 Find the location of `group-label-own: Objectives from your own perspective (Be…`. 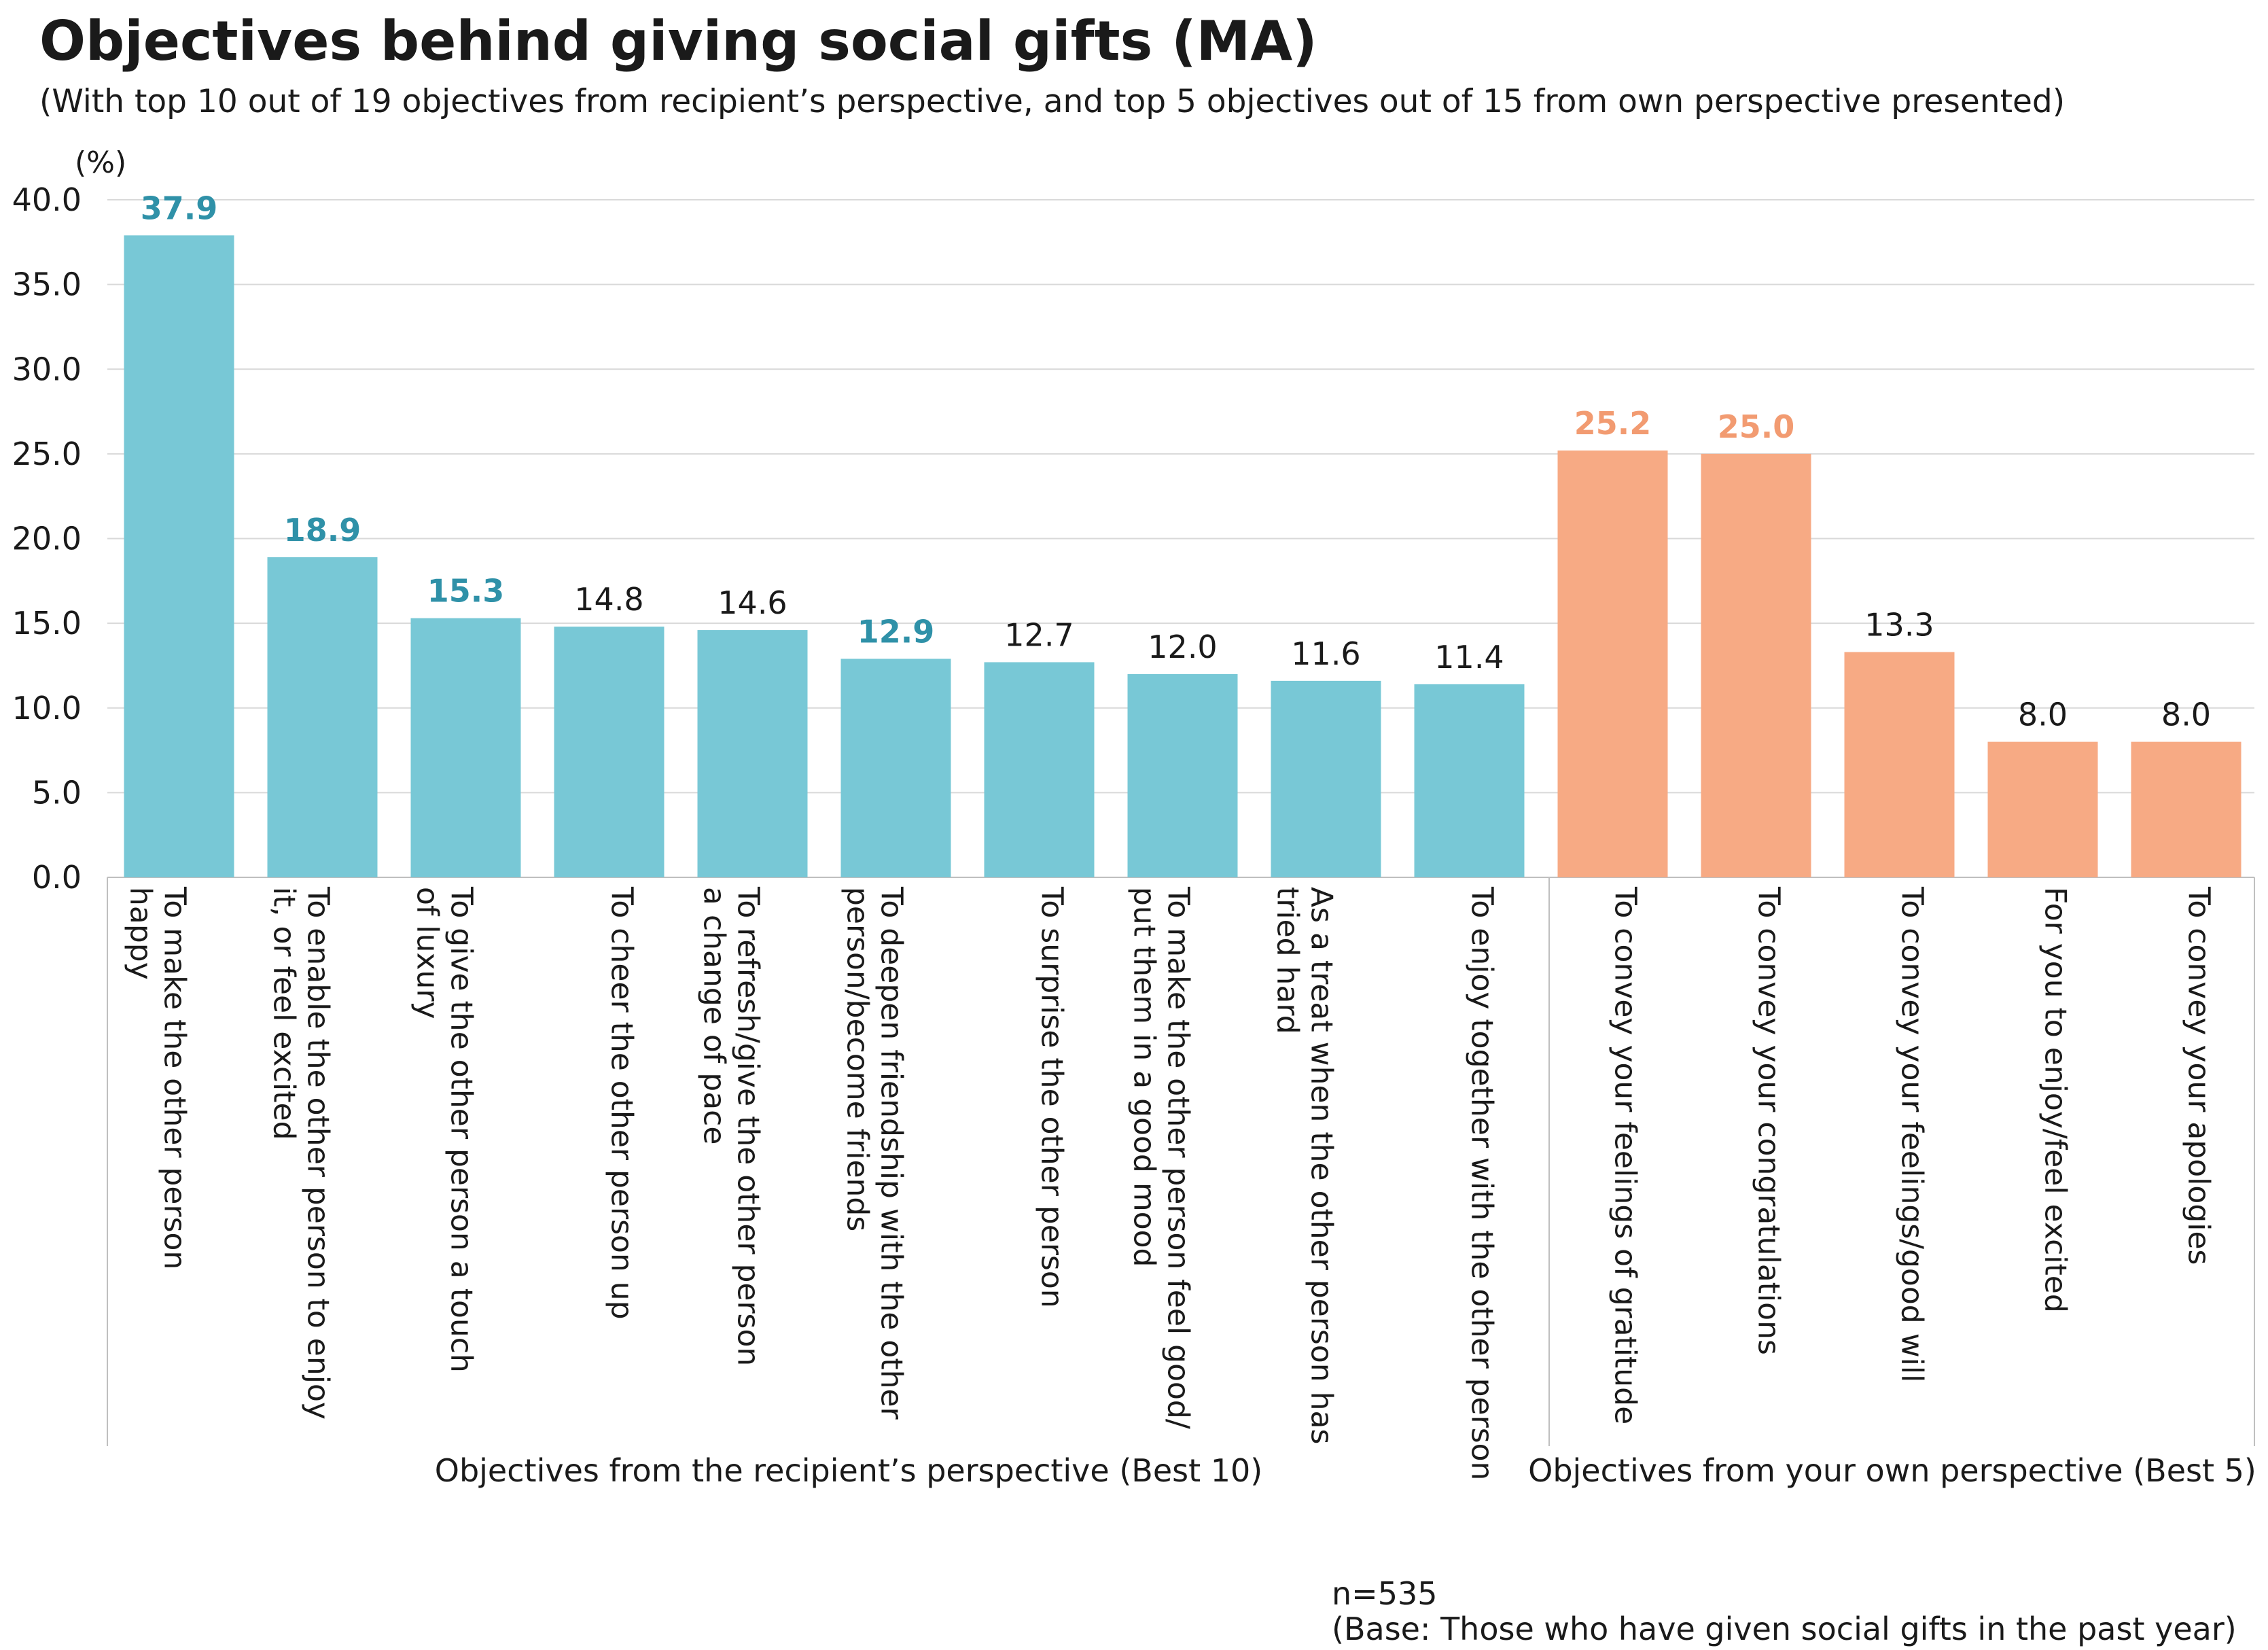

group-label-own: Objectives from your own perspective (Be… is located at coordinates (1892, 1470).